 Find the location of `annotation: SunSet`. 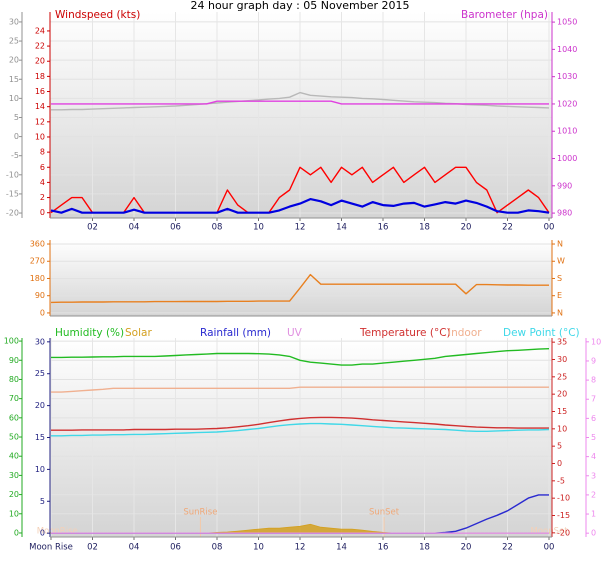

annotation: SunSet is located at coordinates (384, 513).